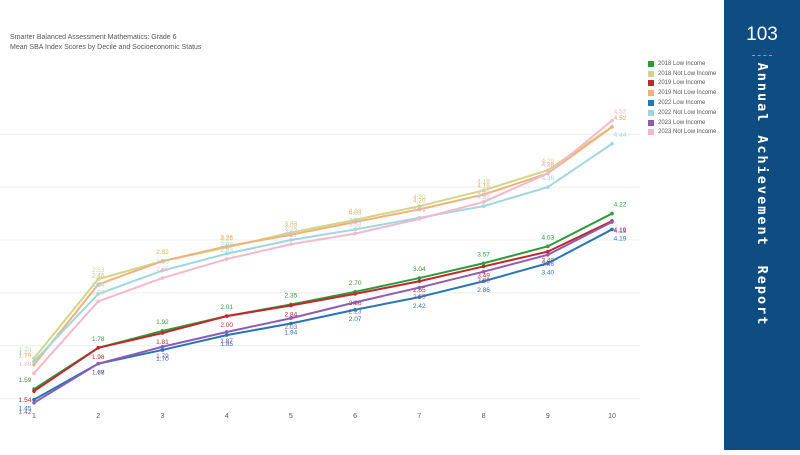 The width and height of the screenshot is (800, 455). I want to click on data-label: 1.70, so click(162, 359).